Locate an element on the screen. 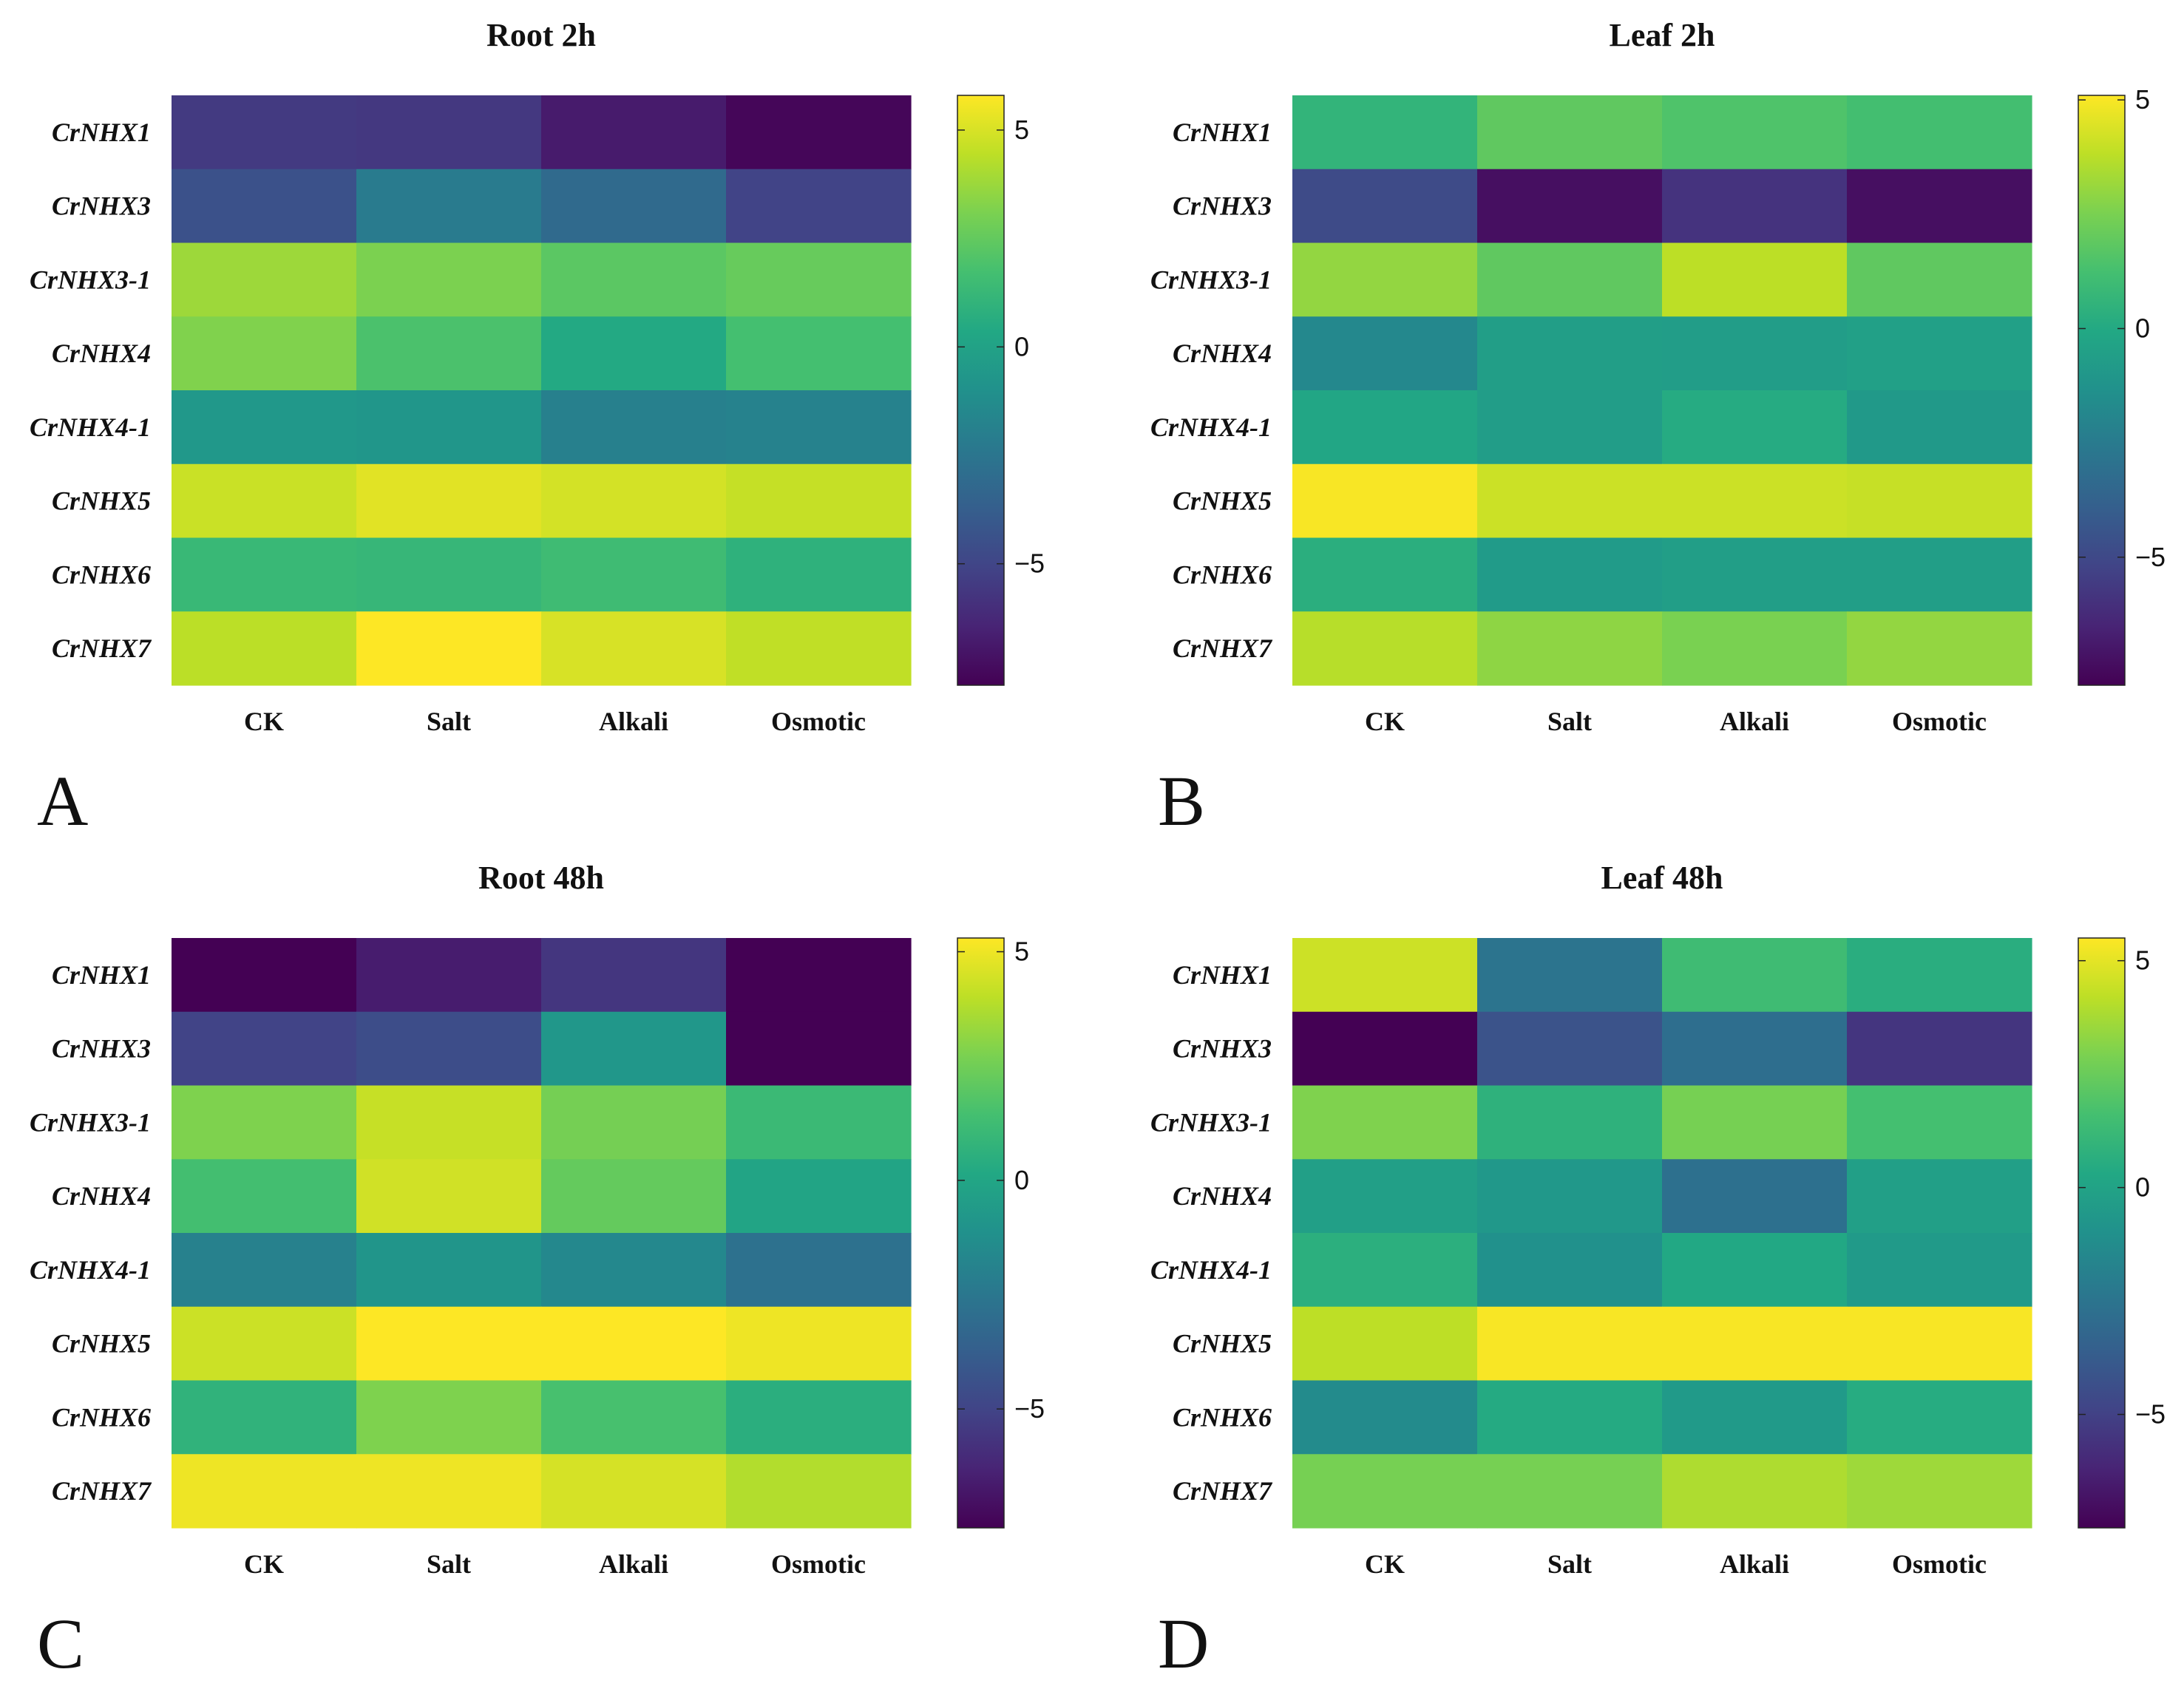  column-label: Alkali is located at coordinates (1755, 721).